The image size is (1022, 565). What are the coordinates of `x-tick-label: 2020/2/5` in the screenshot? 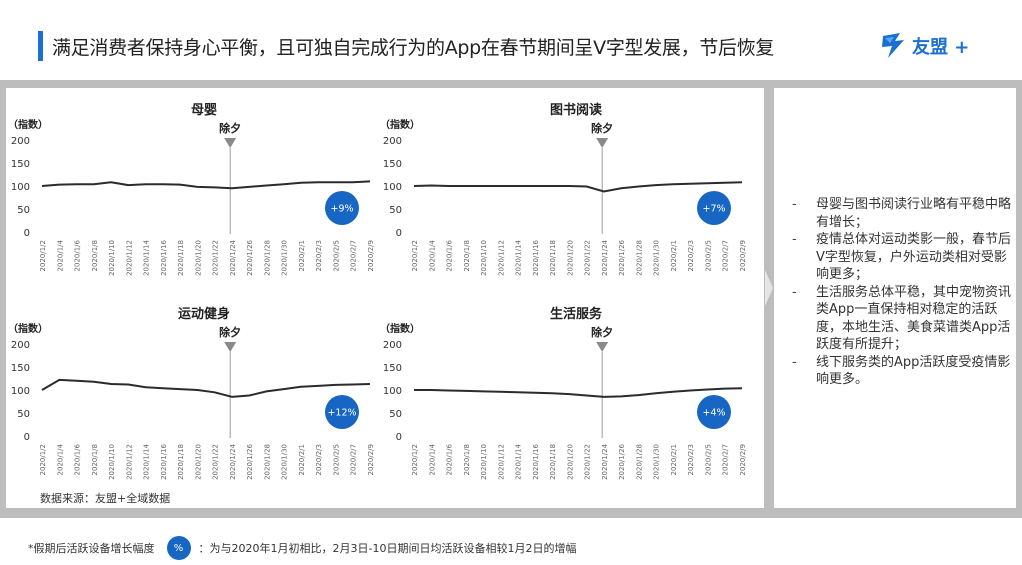 It's located at (336, 255).